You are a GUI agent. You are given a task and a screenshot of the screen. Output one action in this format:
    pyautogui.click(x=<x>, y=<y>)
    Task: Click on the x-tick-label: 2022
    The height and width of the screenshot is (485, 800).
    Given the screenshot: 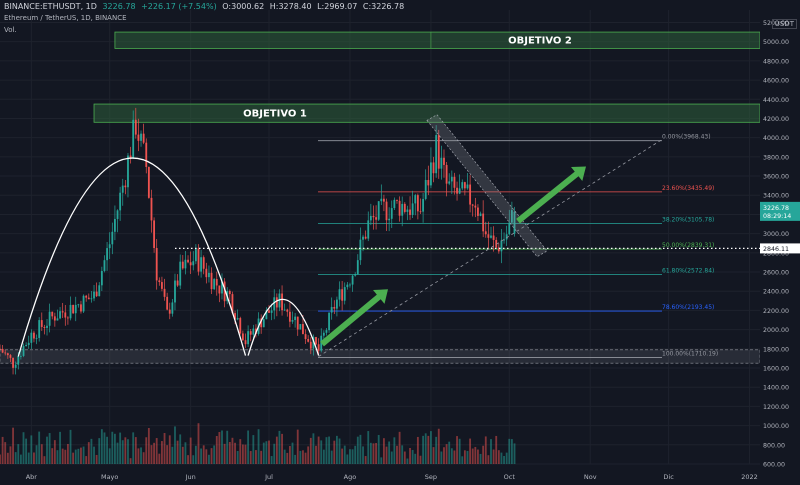 What is the action you would take?
    pyautogui.click(x=749, y=477)
    